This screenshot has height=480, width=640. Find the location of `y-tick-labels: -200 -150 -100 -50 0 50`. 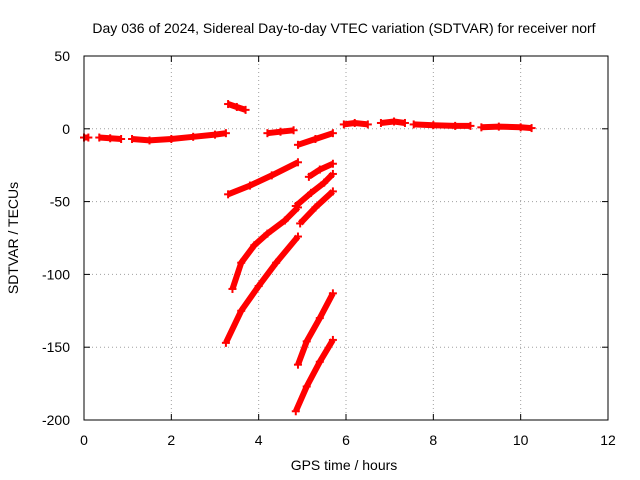

y-tick-labels: -200 -150 -100 -50 0 50 is located at coordinates (56, 238).